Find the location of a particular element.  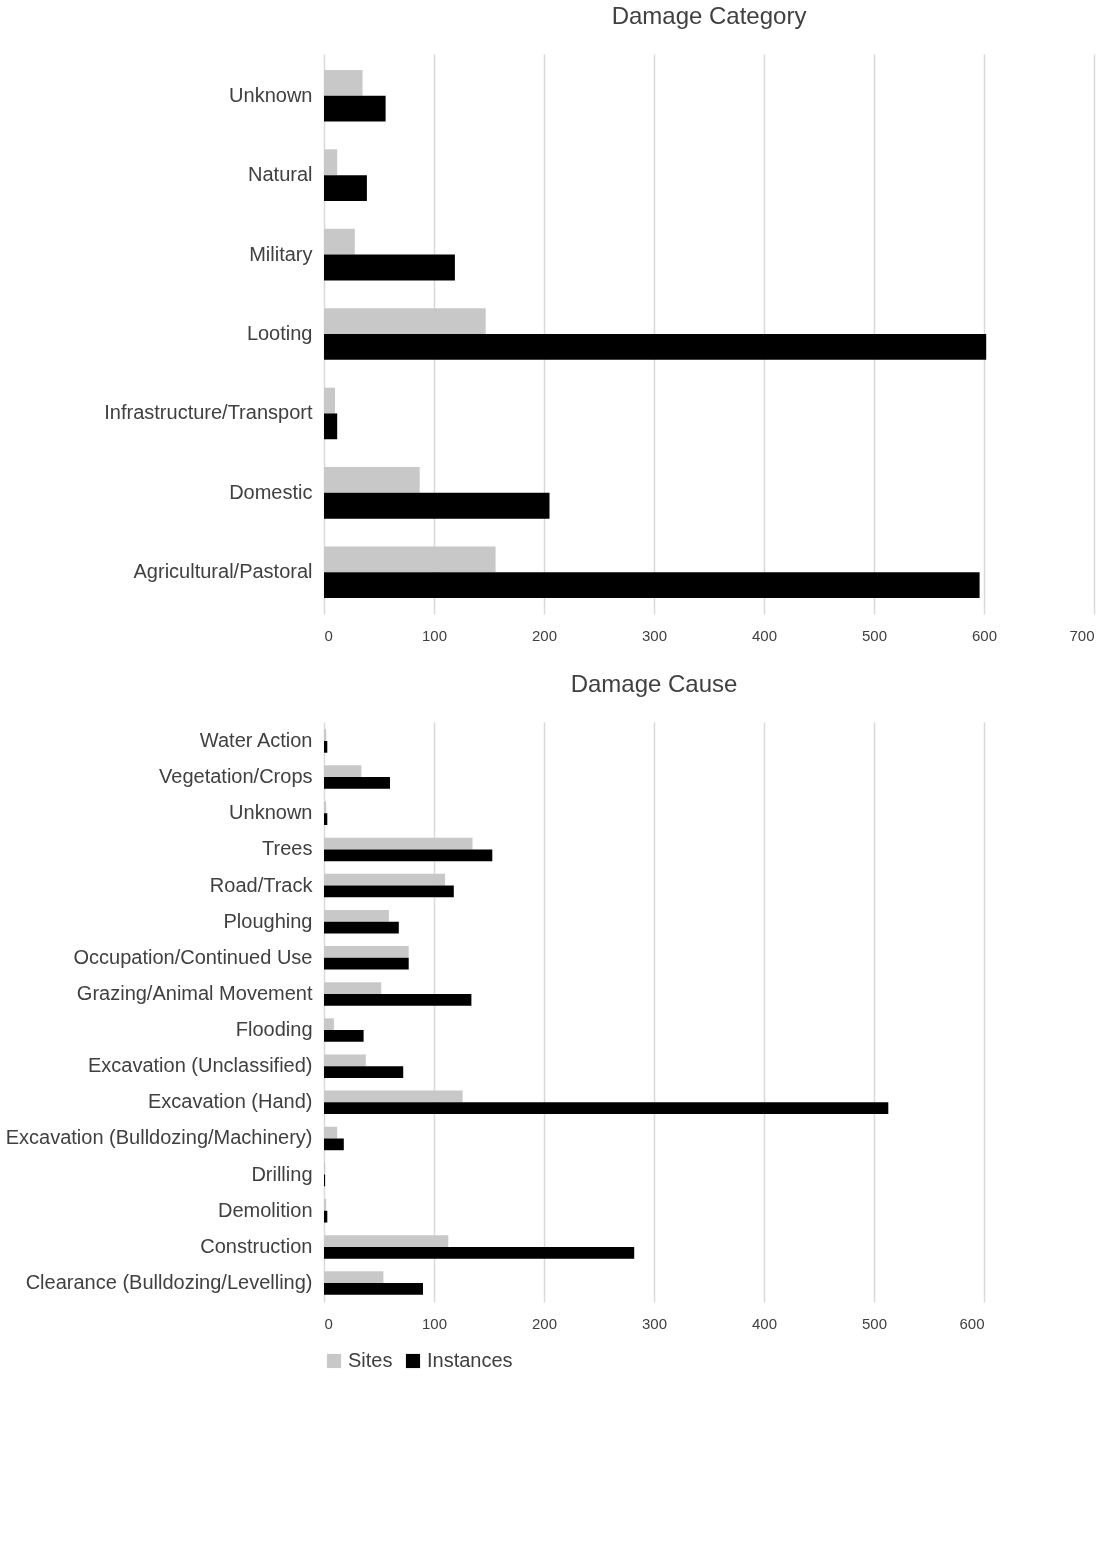

y-tick-label: Excavation (Unclassified) is located at coordinates (200, 1065).